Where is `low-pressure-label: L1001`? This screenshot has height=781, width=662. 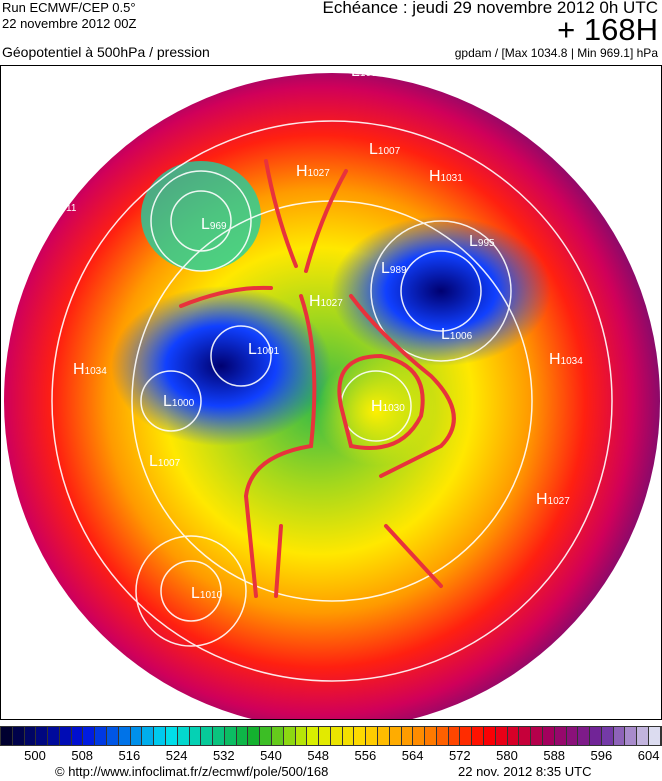
low-pressure-label: L1001 is located at coordinates (264, 349).